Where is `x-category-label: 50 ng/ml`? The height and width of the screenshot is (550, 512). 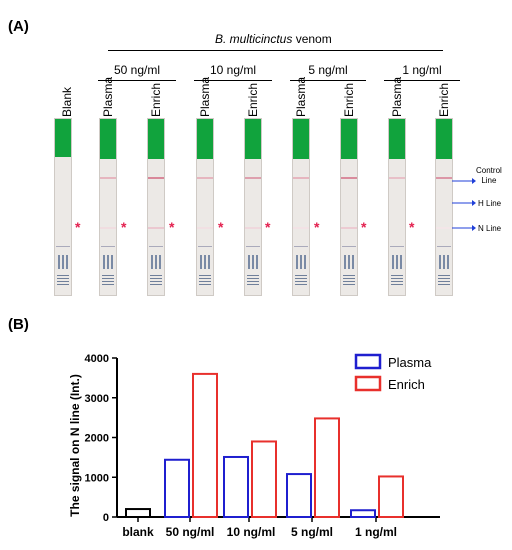 x-category-label: 50 ng/ml is located at coordinates (190, 532).